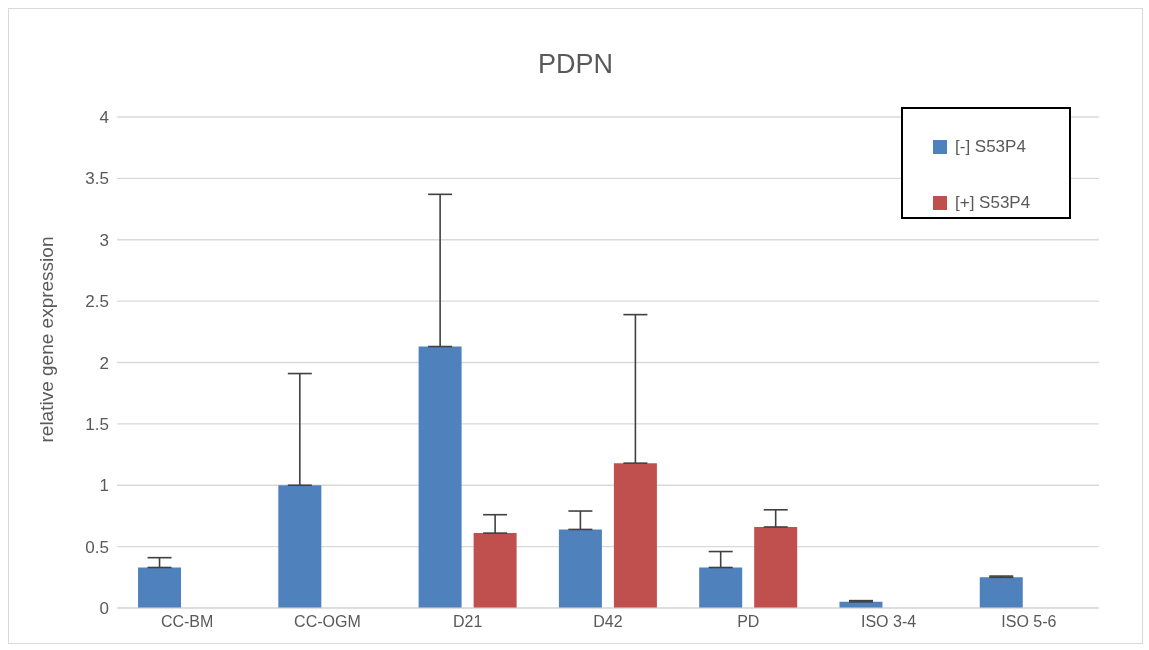  What do you see at coordinates (97, 547) in the screenshot?
I see `y-tick-label: 0.5` at bounding box center [97, 547].